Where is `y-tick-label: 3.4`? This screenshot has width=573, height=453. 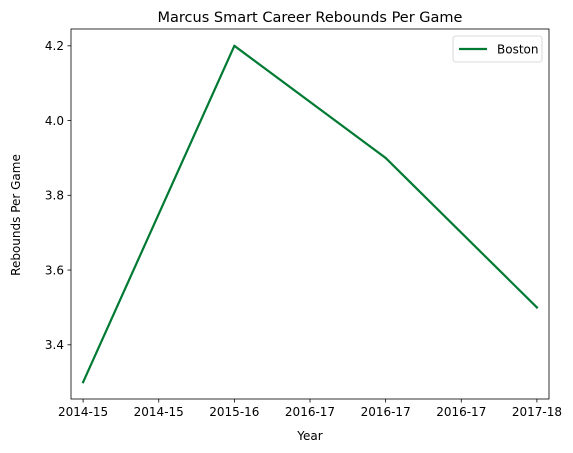
y-tick-label: 3.4 is located at coordinates (54, 345).